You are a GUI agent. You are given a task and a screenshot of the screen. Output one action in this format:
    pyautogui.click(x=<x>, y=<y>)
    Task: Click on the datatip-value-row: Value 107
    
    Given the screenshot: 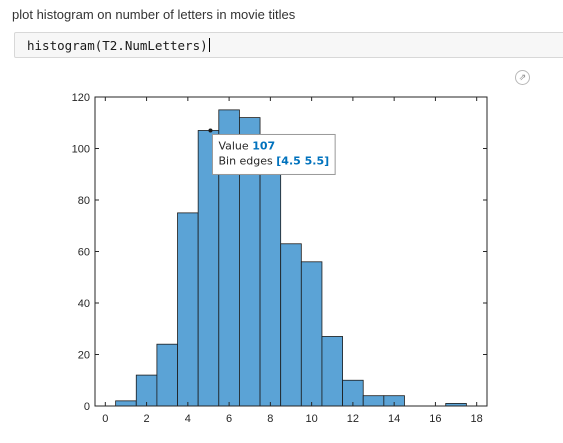 What is the action you would take?
    pyautogui.click(x=246, y=145)
    